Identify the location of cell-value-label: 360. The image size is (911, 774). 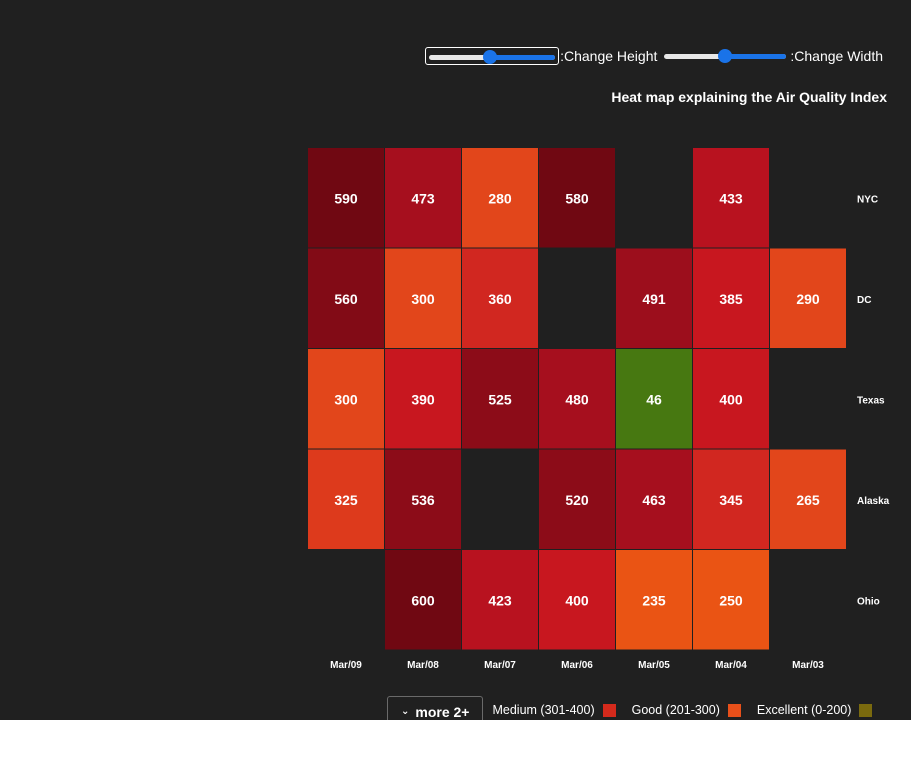
(500, 299).